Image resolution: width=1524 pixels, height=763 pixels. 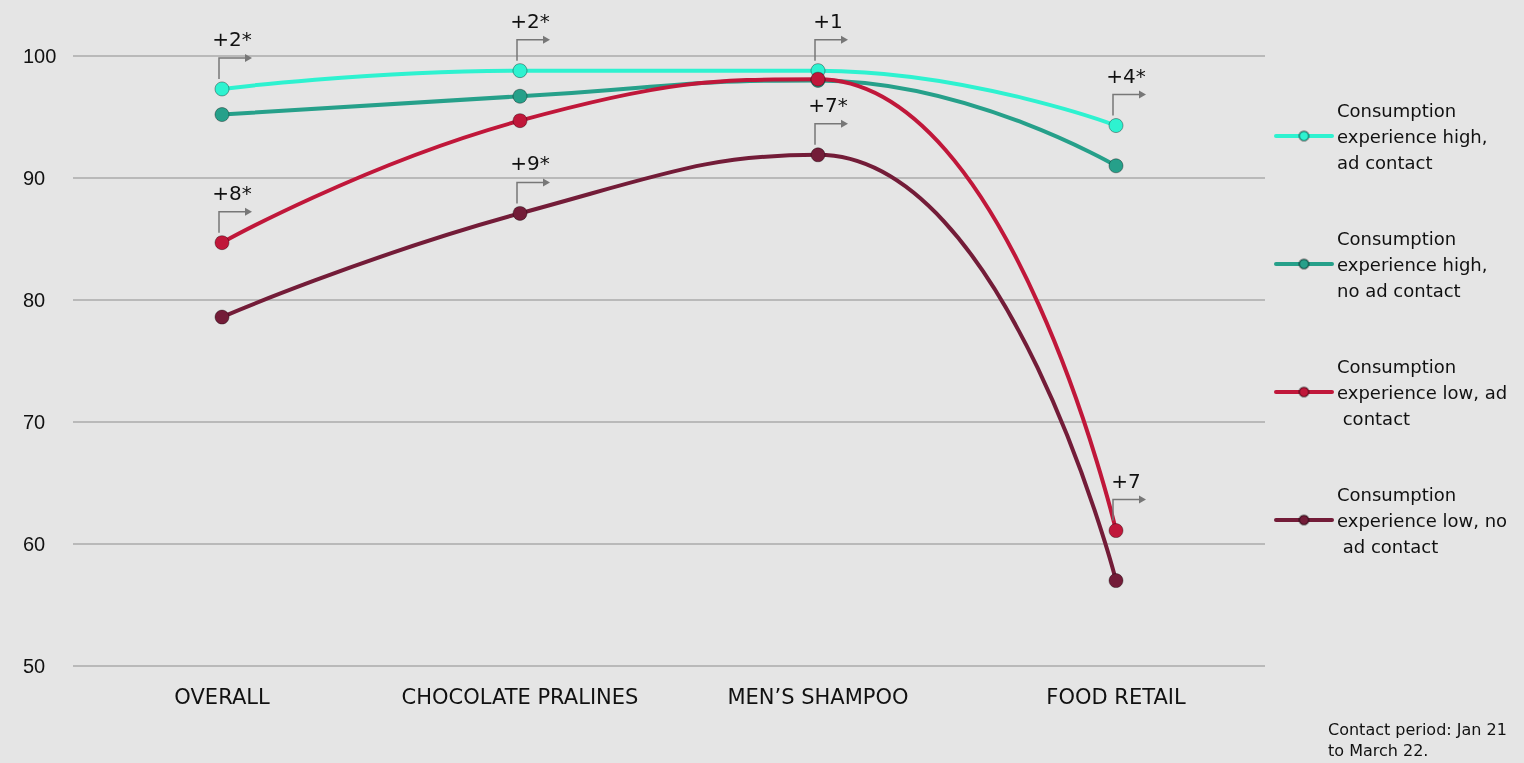 What do you see at coordinates (530, 163) in the screenshot?
I see `annotation: +9*` at bounding box center [530, 163].